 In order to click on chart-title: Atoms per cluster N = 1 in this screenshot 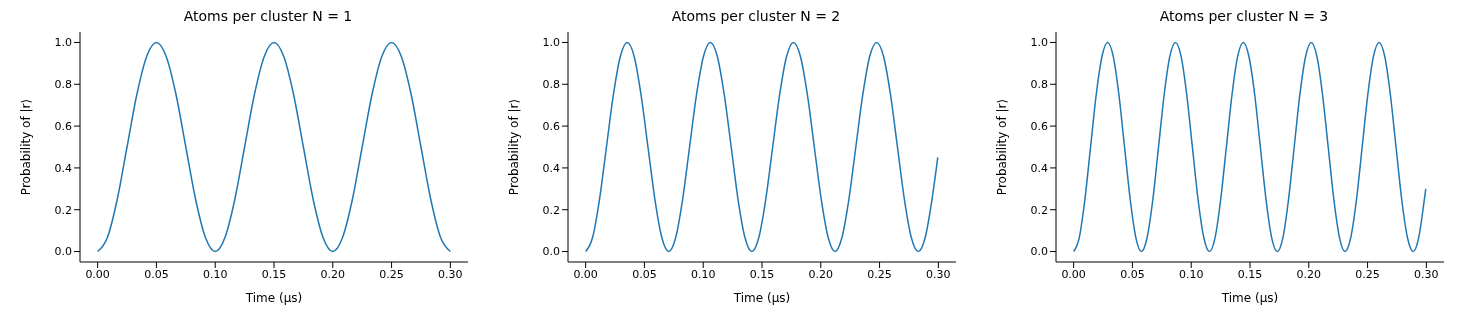, I will do `click(268, 17)`.